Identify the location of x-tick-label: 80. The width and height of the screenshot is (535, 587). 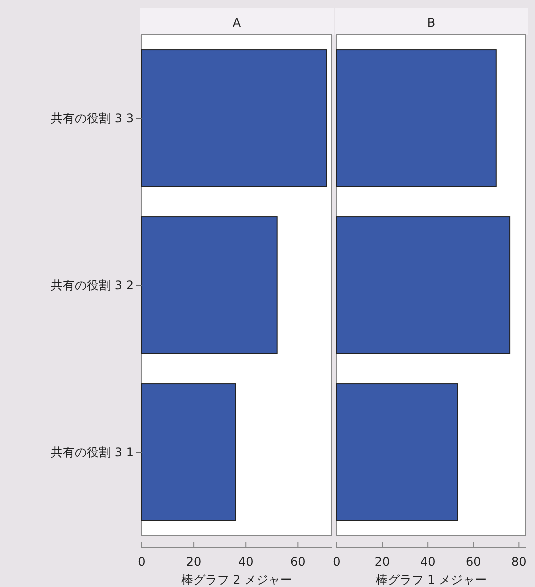
(519, 562).